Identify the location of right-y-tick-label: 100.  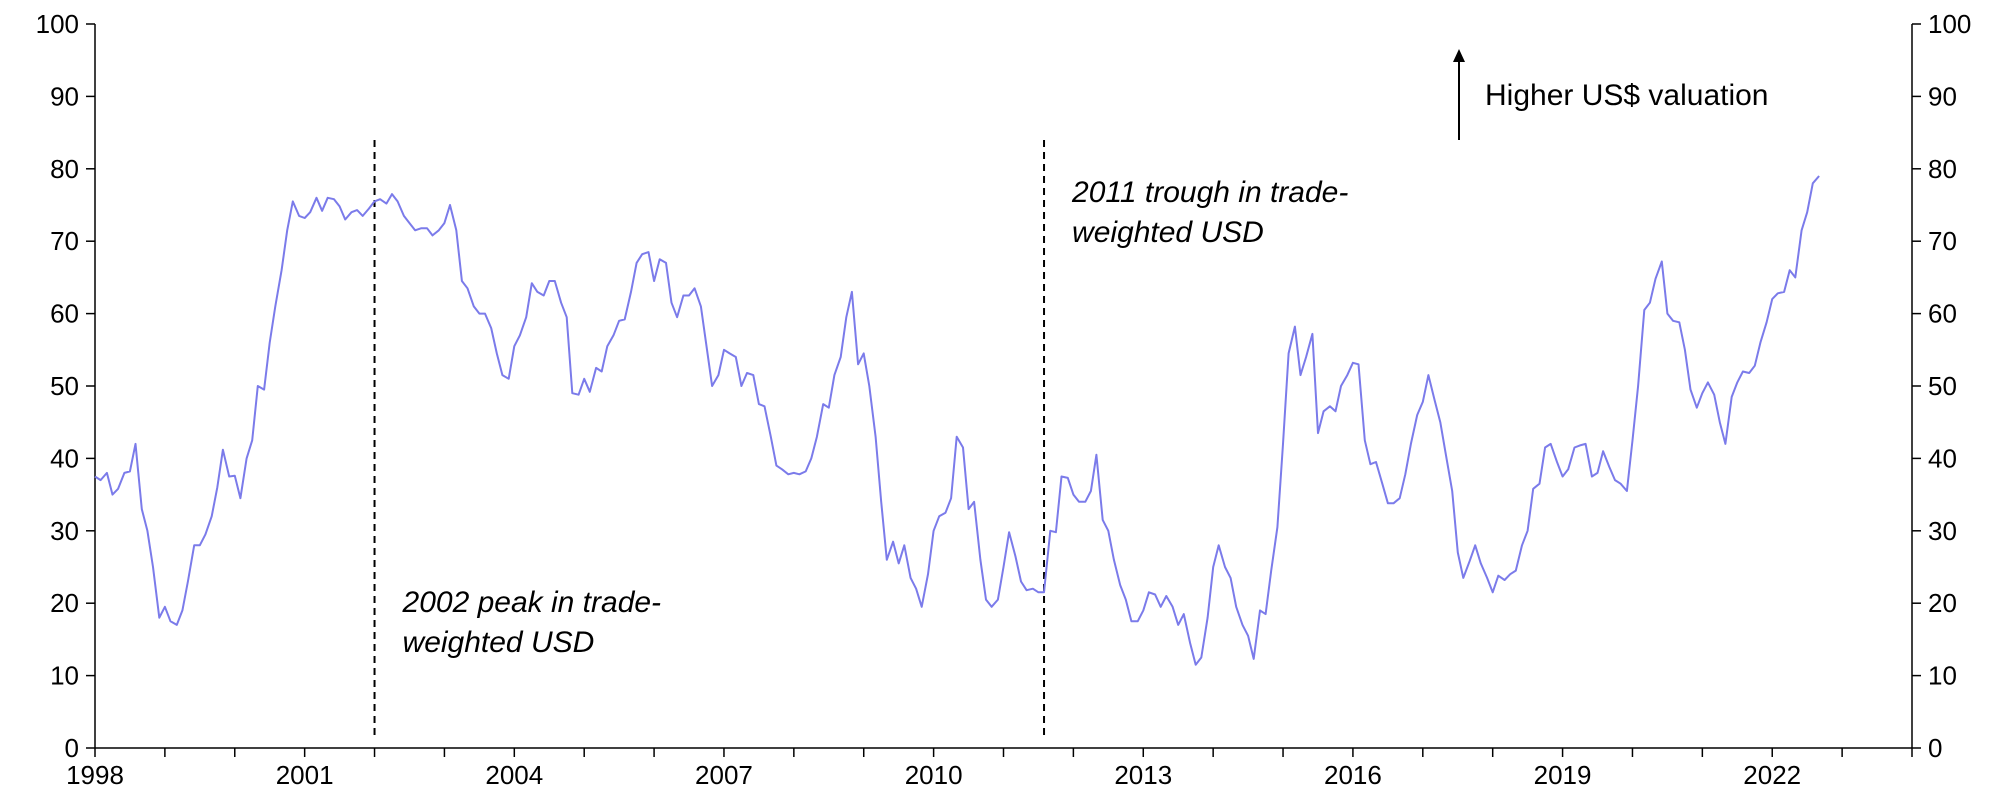
(1949, 24).